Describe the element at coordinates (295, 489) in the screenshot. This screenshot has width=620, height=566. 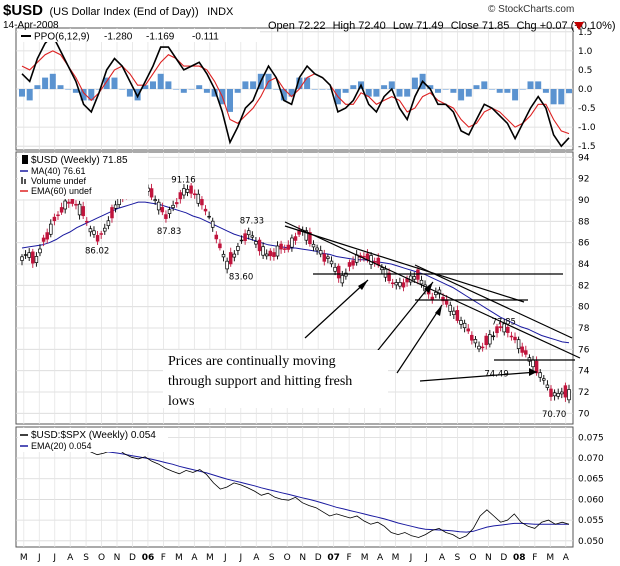
I see `ratio-ema20-line` at that location.